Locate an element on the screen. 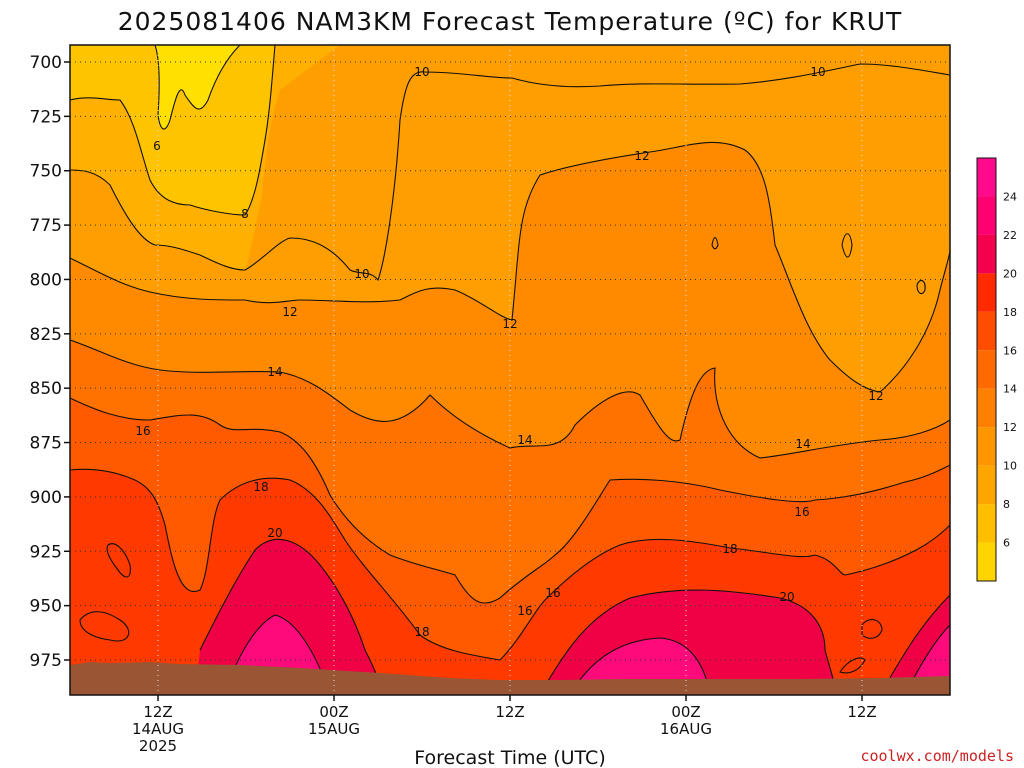 The height and width of the screenshot is (768, 1024). x-tick-label: 15AUG is located at coordinates (334, 729).